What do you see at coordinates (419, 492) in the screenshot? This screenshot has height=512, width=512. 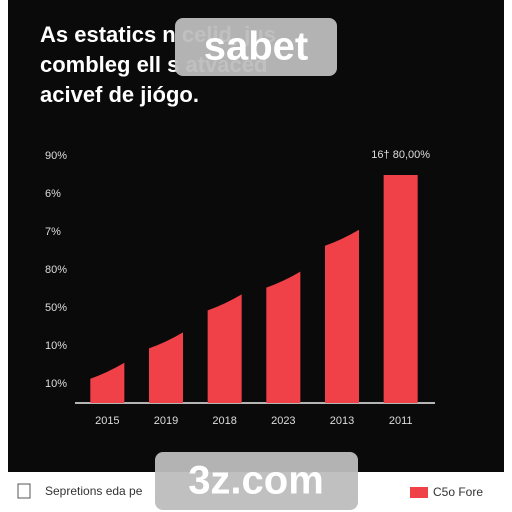 I see `legend-swatch` at bounding box center [419, 492].